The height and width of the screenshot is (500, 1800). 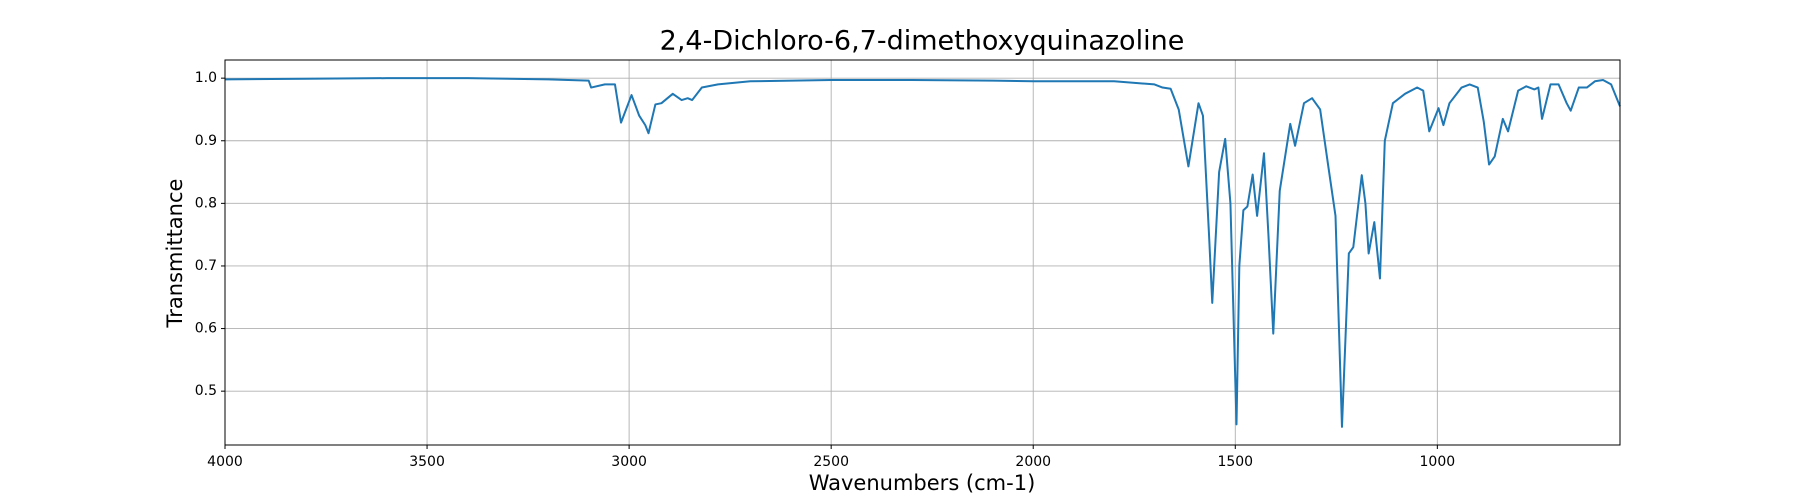 I want to click on x-tick-label: 3000, so click(x=629, y=462).